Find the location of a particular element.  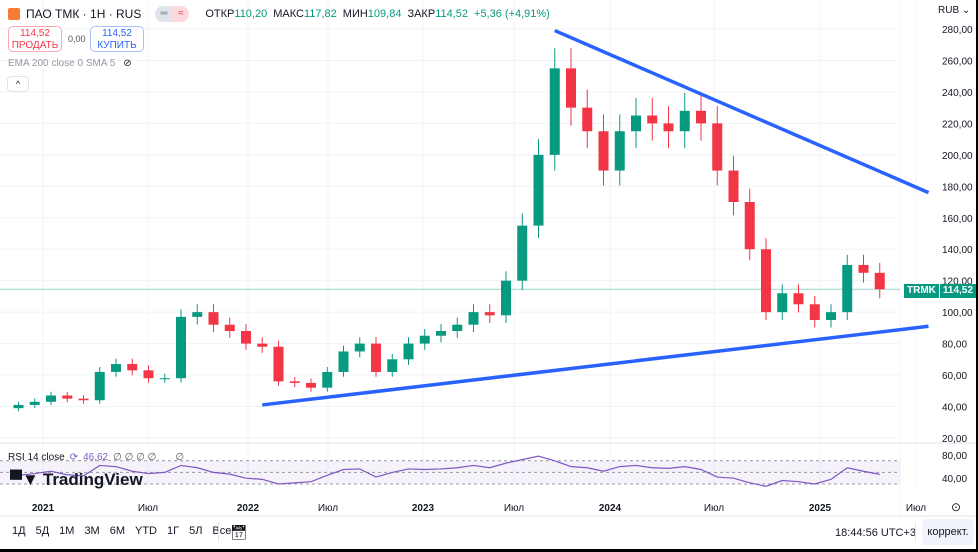

sell-button: 114,52 ПРОДАТЬ is located at coordinates (35, 39).